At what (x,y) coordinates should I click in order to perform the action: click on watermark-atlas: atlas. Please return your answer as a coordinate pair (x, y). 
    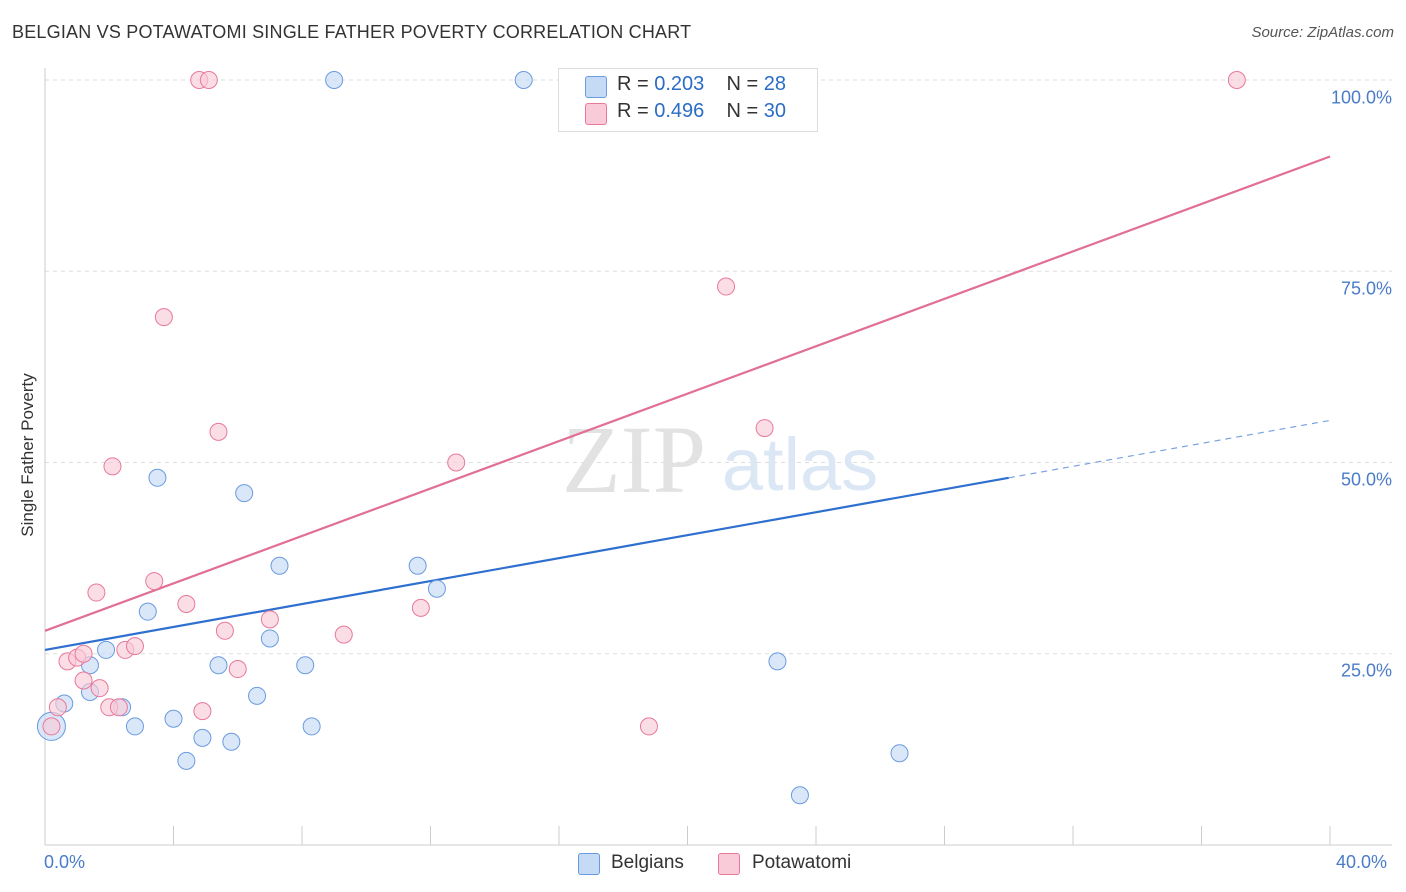
    Looking at the image, I should click on (800, 464).